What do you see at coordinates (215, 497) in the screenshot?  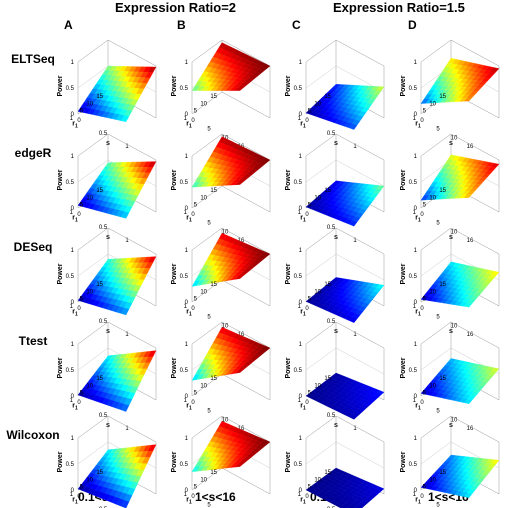 I see `footer-col-b: 1<s<16` at bounding box center [215, 497].